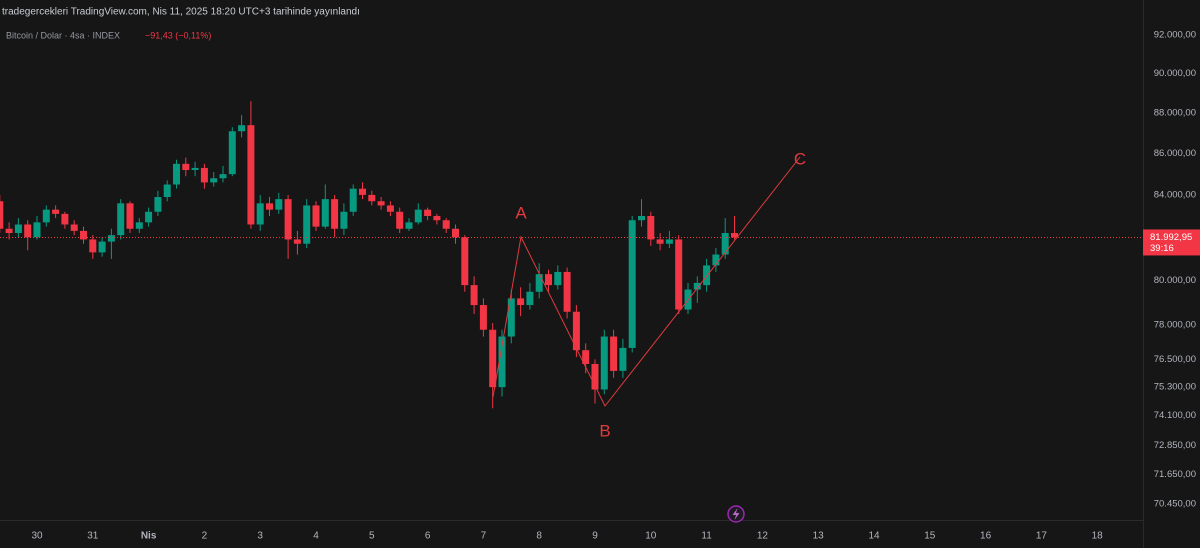 The width and height of the screenshot is (1200, 548). Describe the element at coordinates (93, 536) in the screenshot. I see `x-tick-label: 31` at that location.